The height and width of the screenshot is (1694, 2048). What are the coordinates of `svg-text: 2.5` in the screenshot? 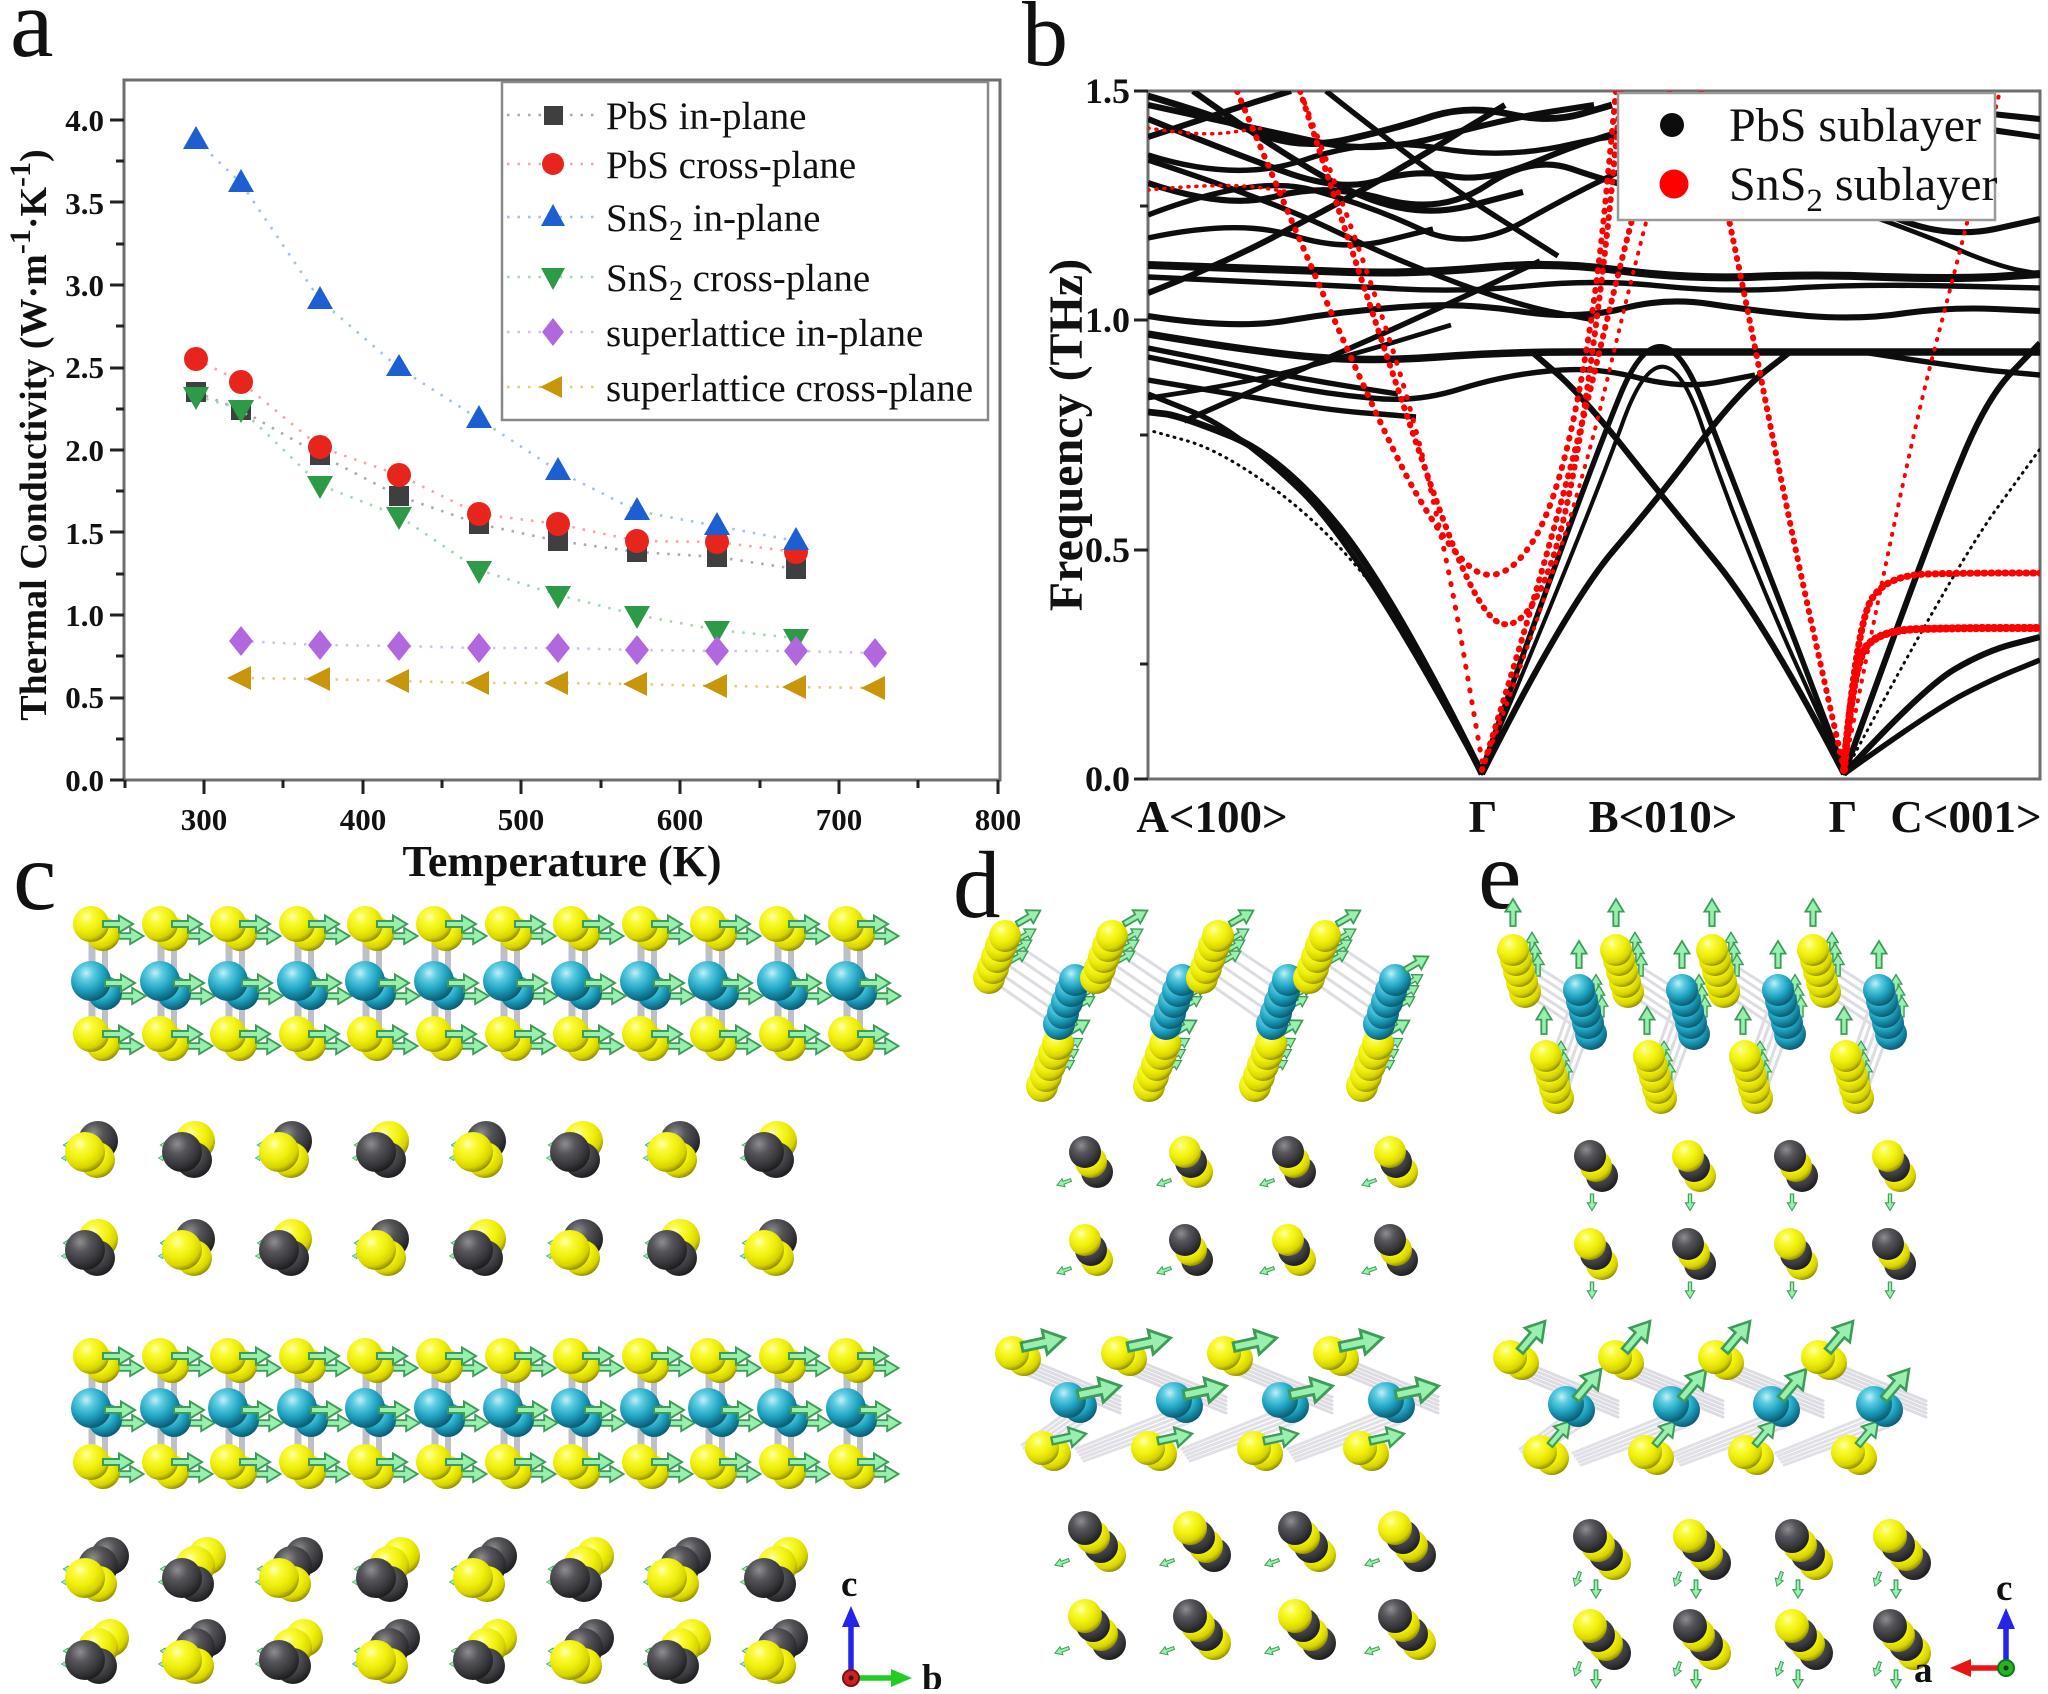 It's located at (84, 367).